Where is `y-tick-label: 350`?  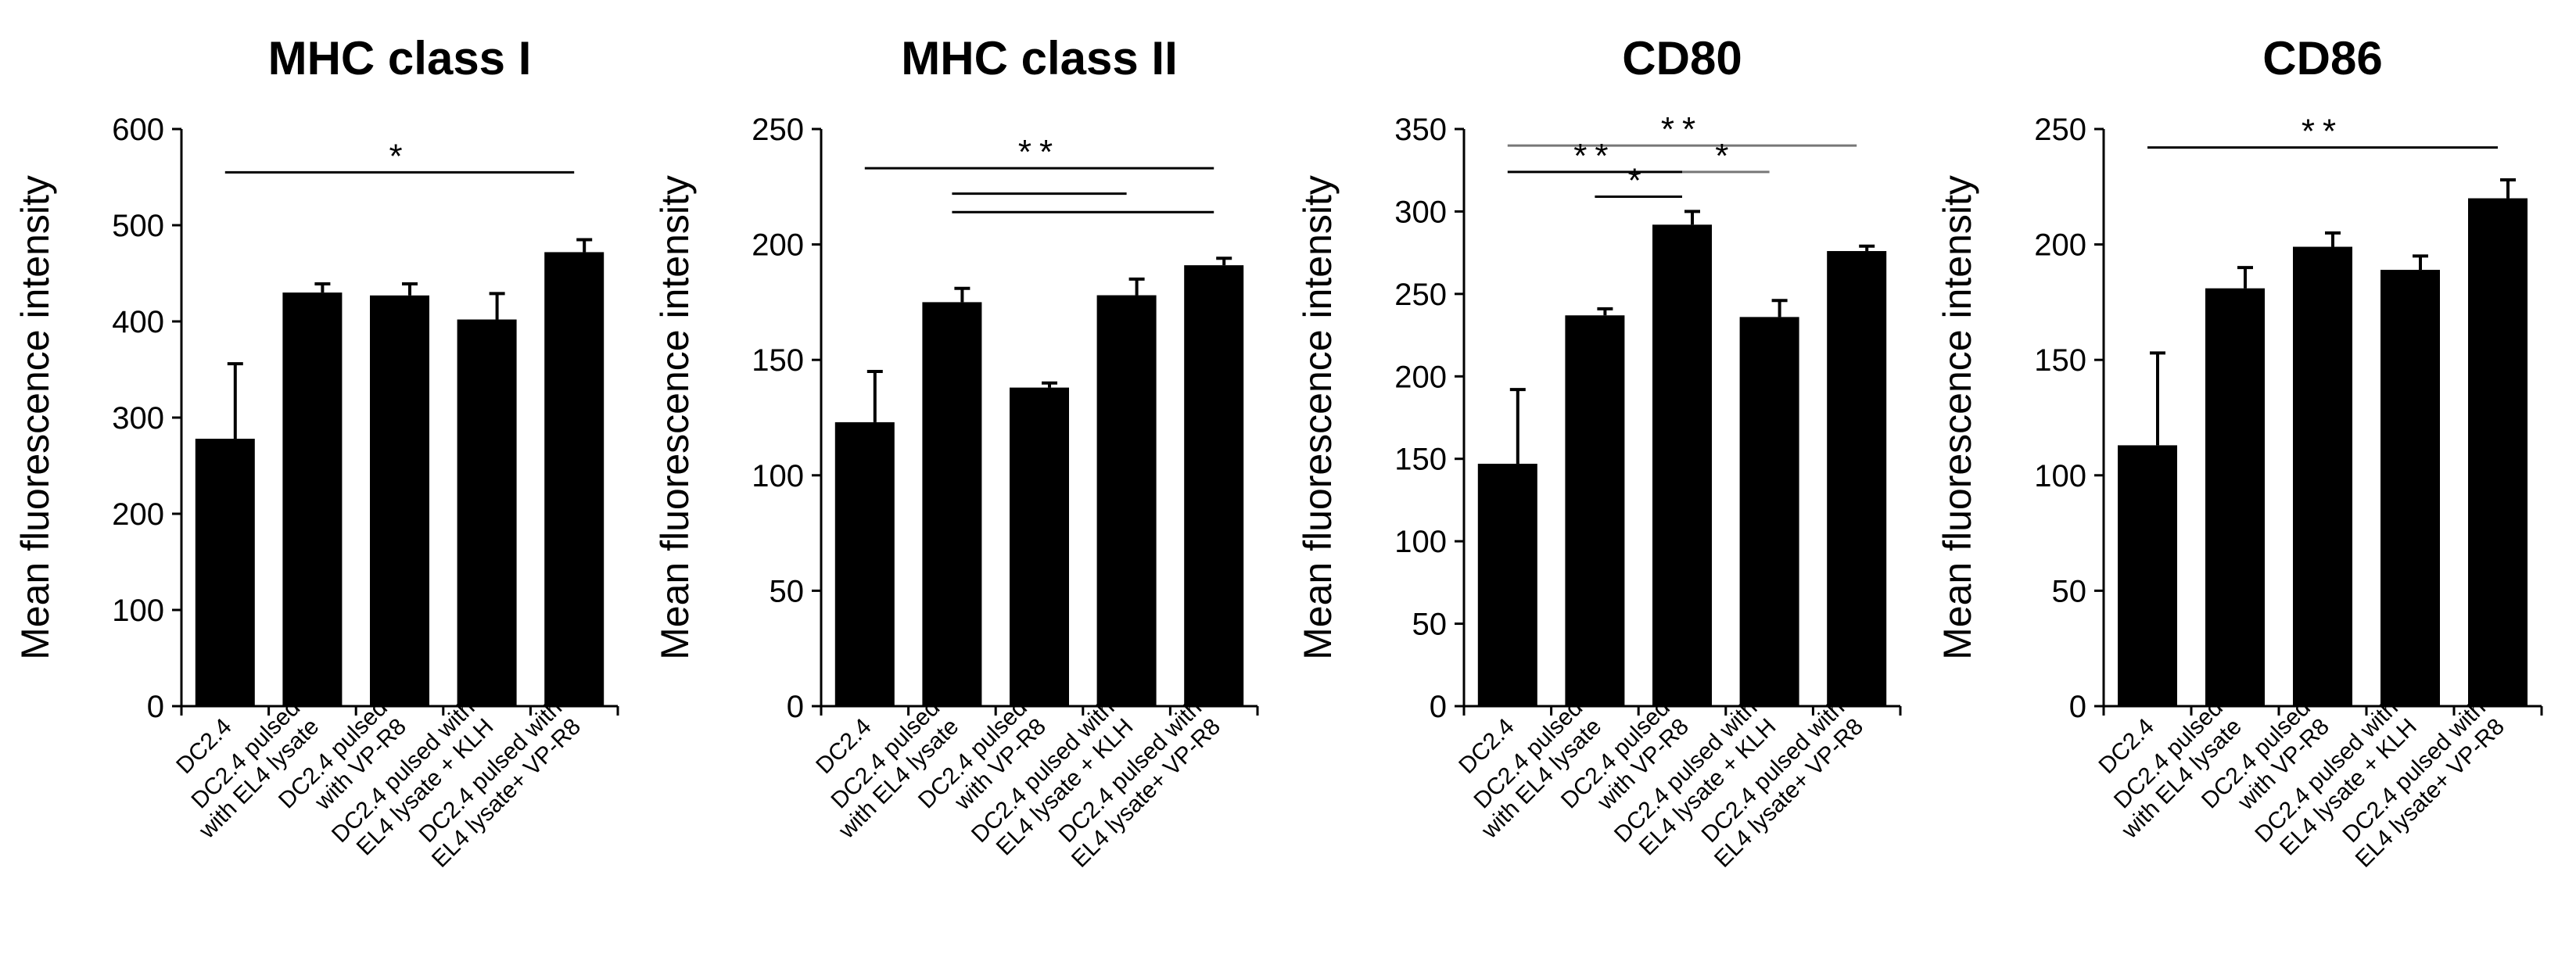
y-tick-label: 350 is located at coordinates (1420, 130).